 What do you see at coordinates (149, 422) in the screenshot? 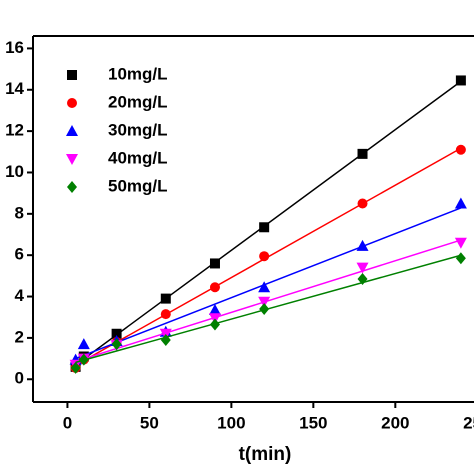
I see `x-tick-label: 50` at bounding box center [149, 422].